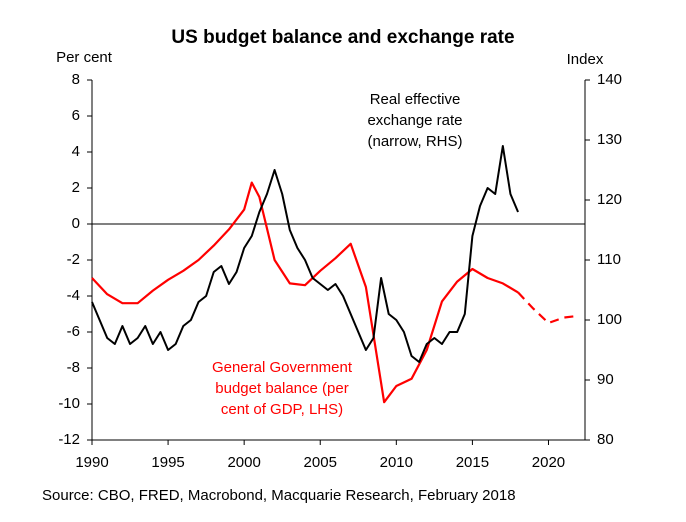 Image resolution: width=686 pixels, height=522 pixels. Describe the element at coordinates (243, 462) in the screenshot. I see `x-tick-label: 2000` at that location.